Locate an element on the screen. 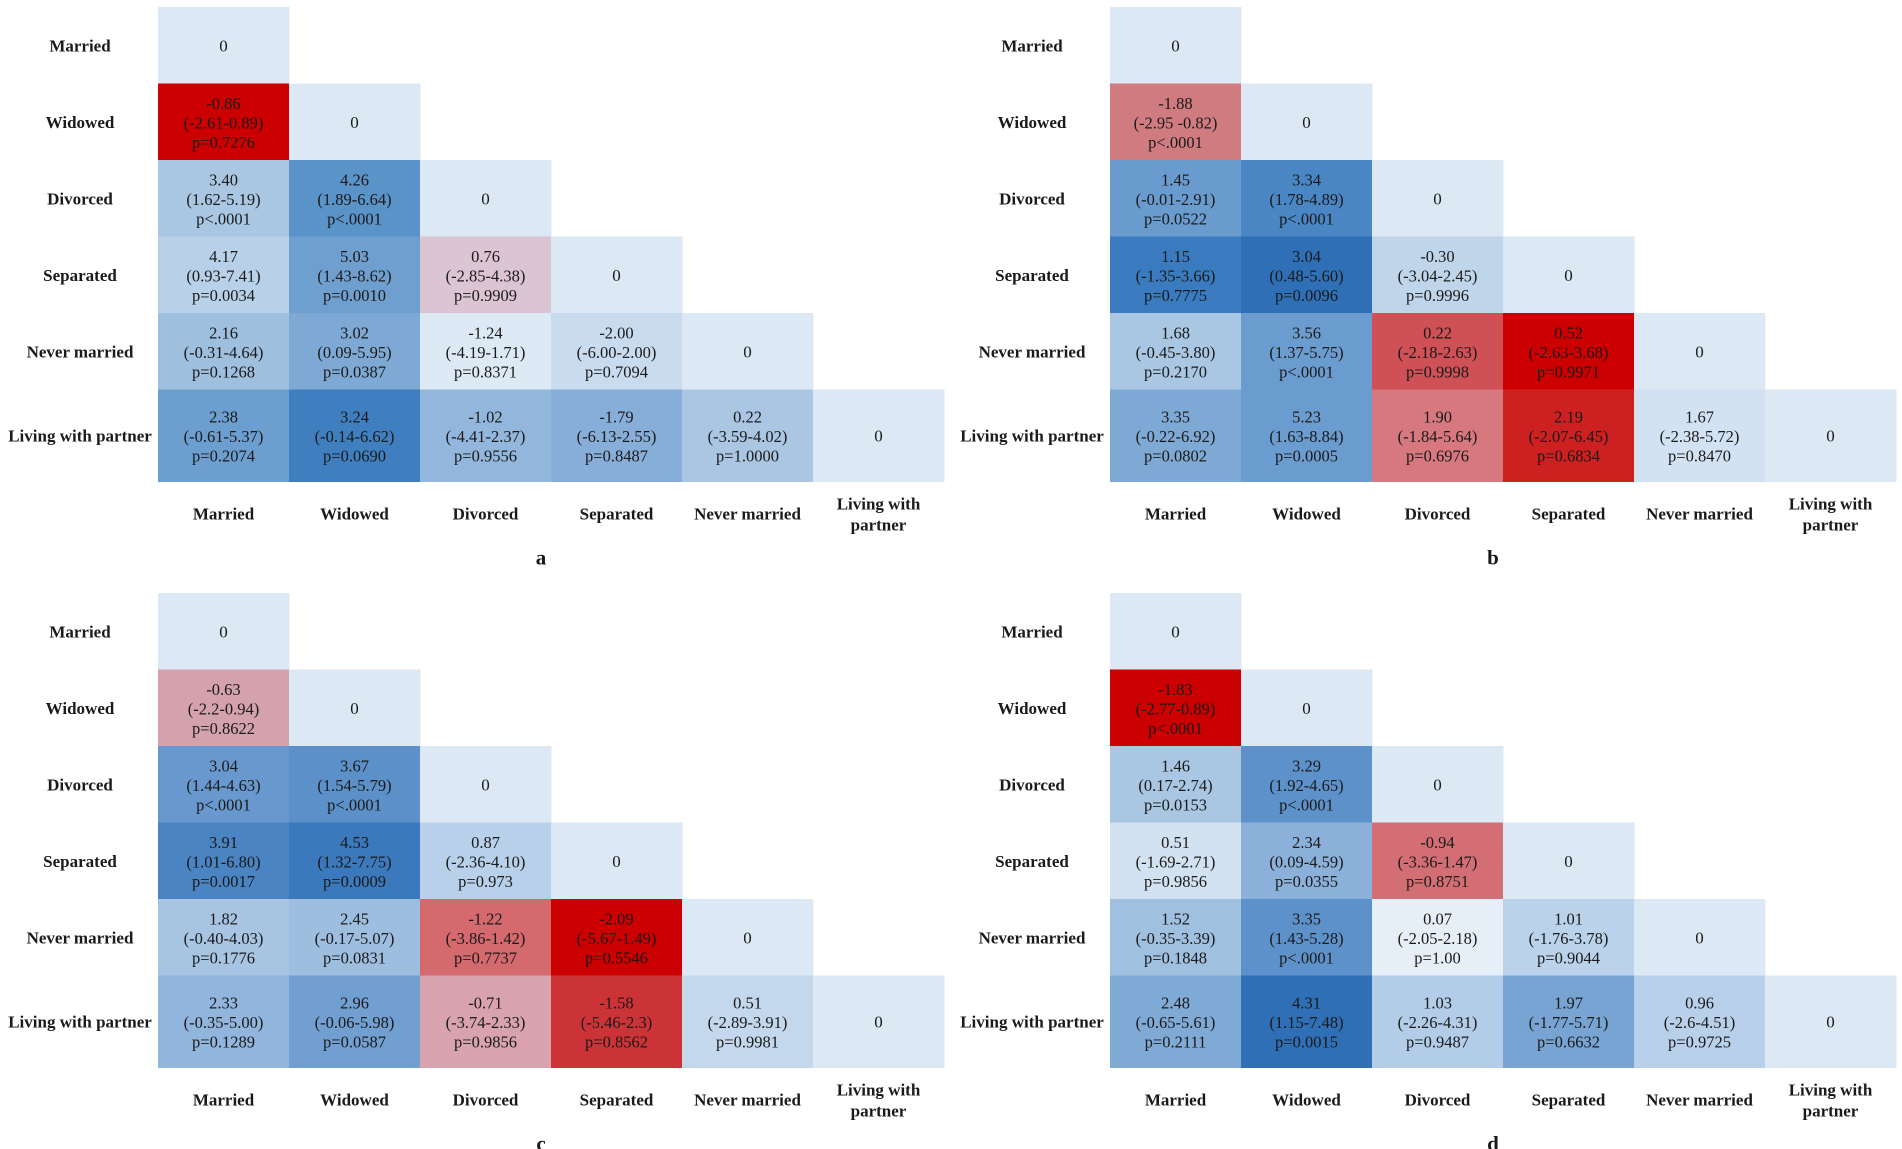  cell-ci: (-0.22-6.92) is located at coordinates (1176, 436).